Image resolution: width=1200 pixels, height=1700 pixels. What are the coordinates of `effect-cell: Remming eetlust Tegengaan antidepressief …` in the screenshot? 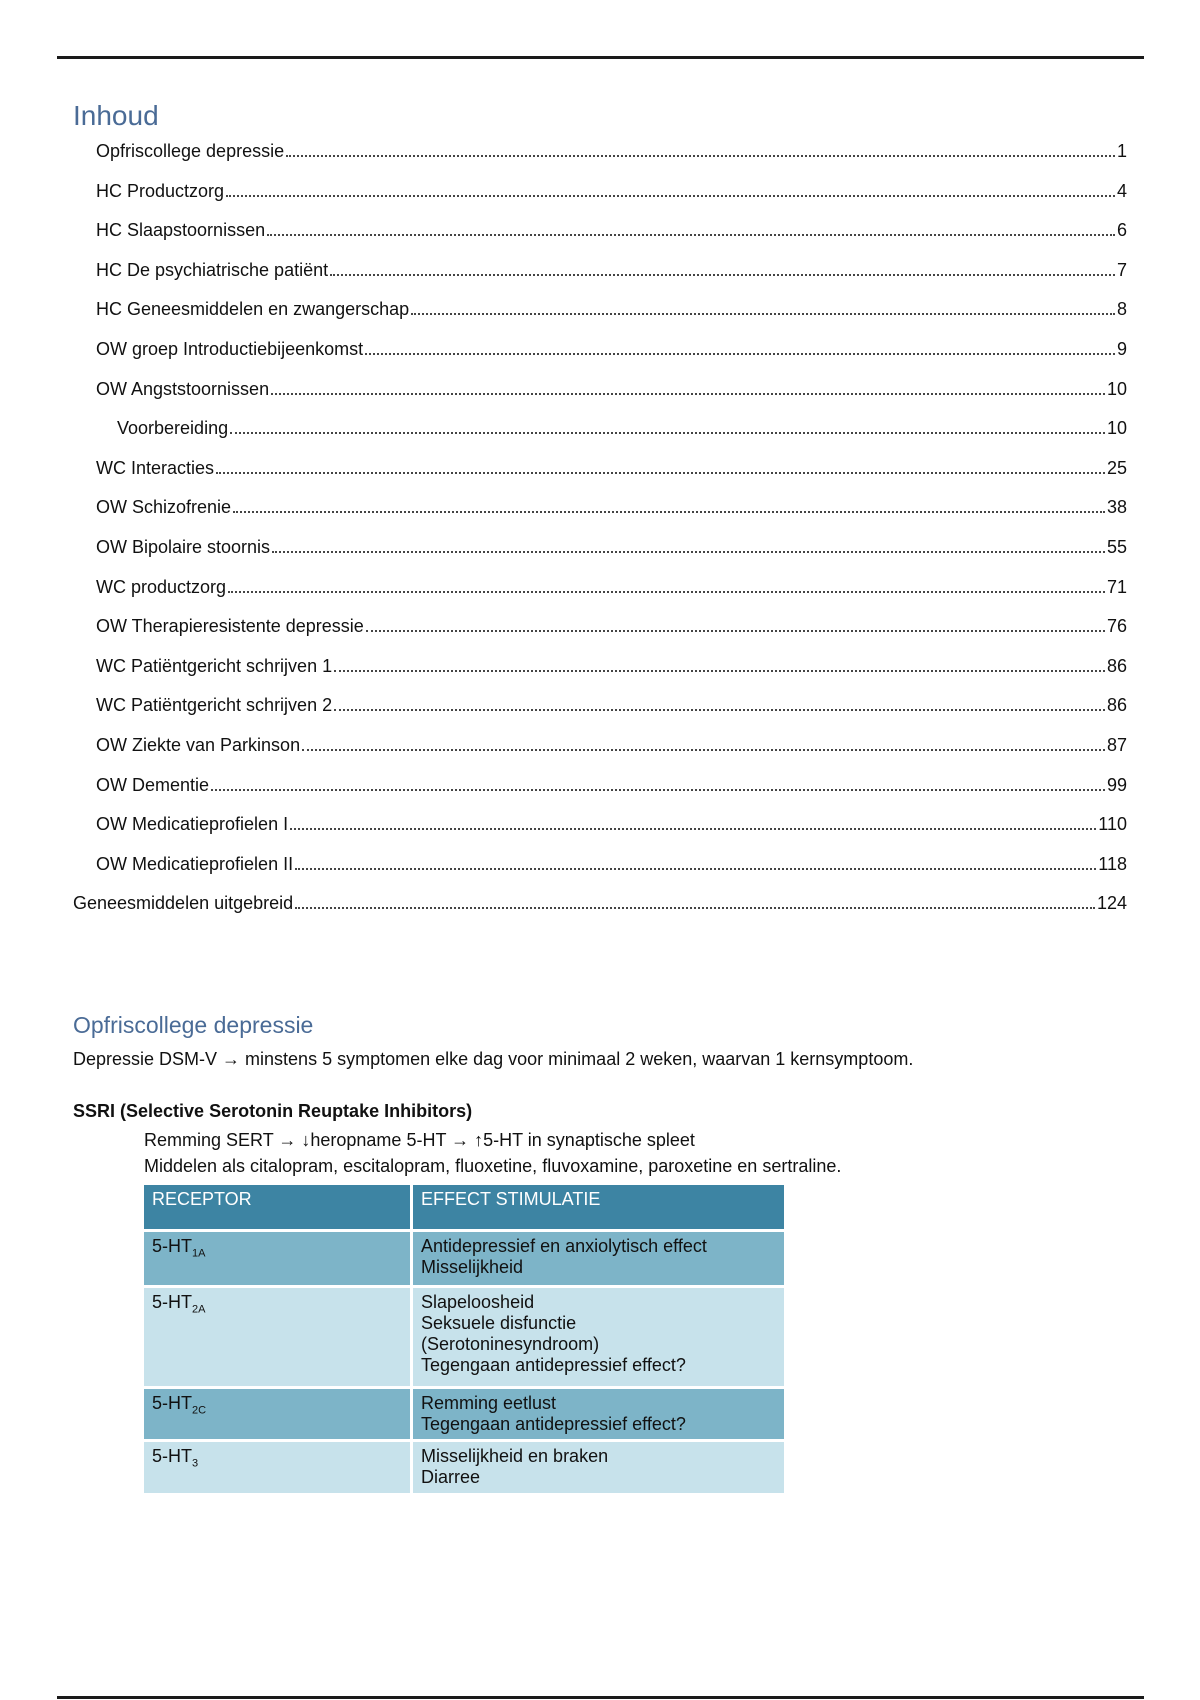 It's located at (599, 1414).